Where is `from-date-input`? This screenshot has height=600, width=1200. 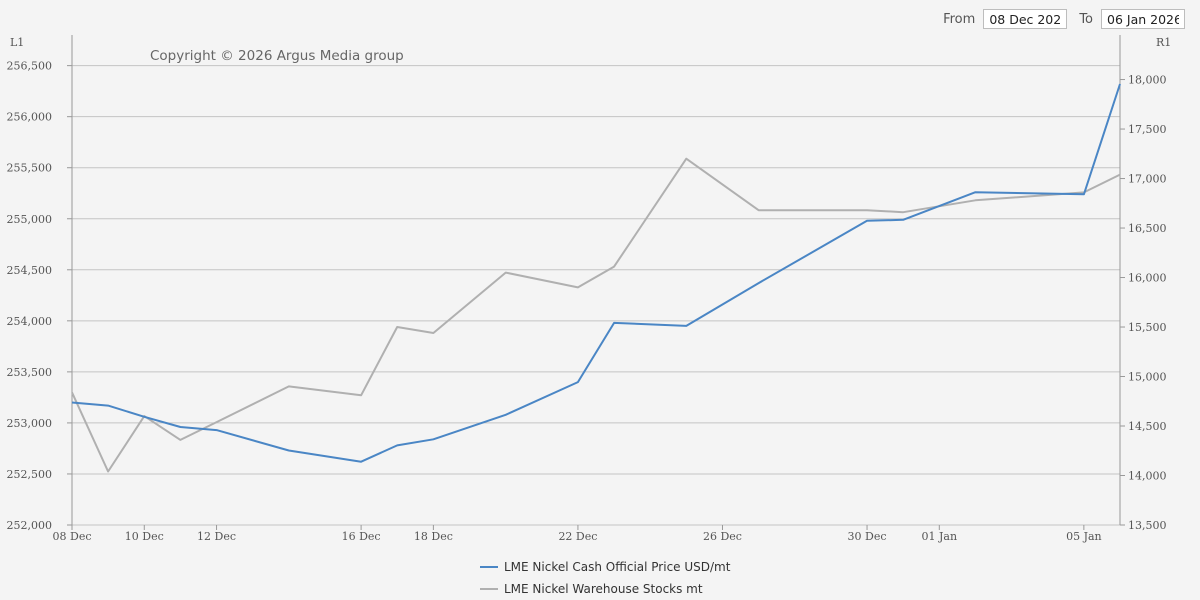 from-date-input is located at coordinates (1025, 19).